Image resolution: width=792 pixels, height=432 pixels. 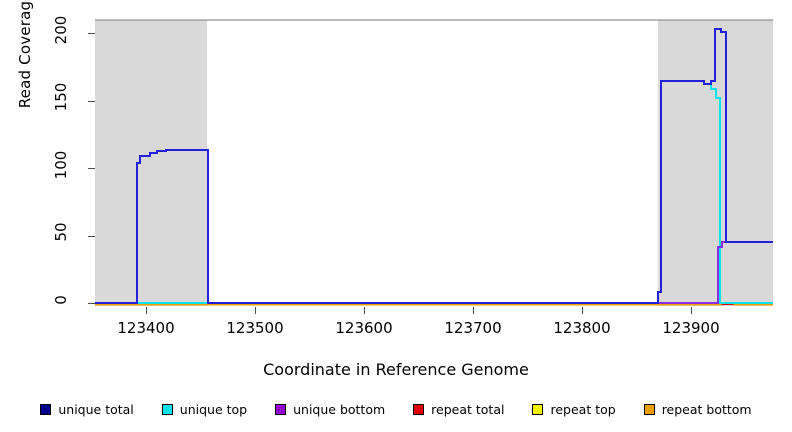 I want to click on x-tick-label-123400: 123400, so click(x=146, y=328).